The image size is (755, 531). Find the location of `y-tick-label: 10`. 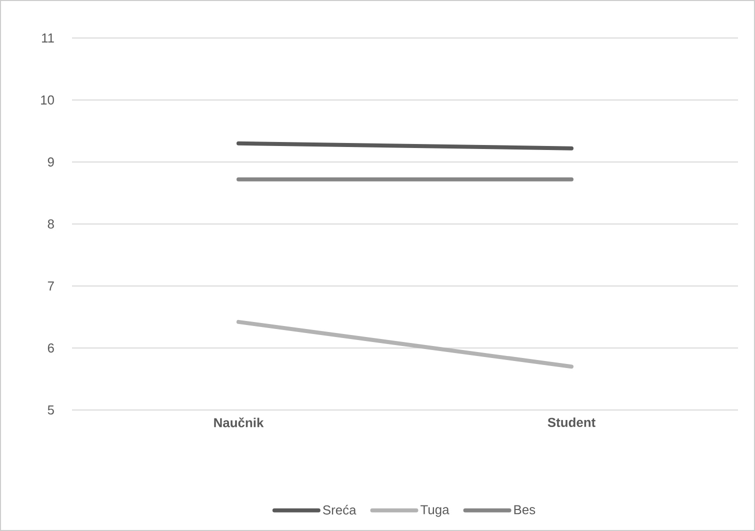

y-tick-label: 10 is located at coordinates (47, 100).